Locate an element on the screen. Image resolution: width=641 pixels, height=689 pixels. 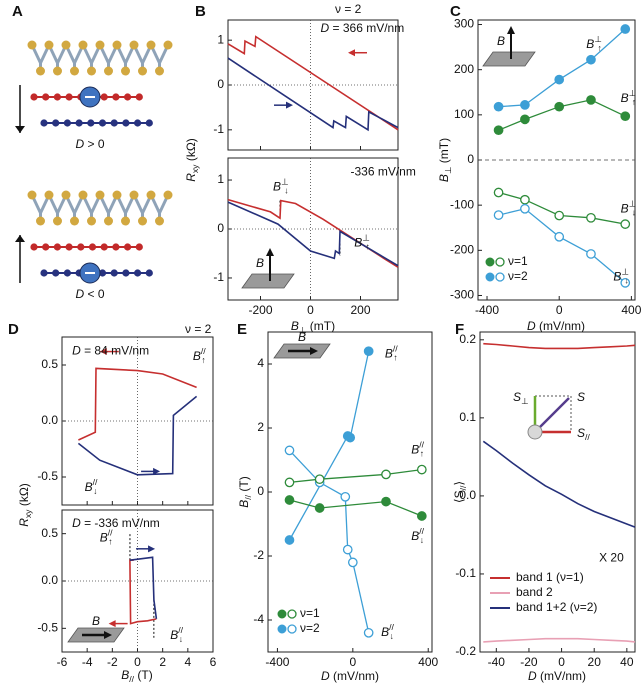
x-tick-label: -200 is located at coordinates (260, 310).